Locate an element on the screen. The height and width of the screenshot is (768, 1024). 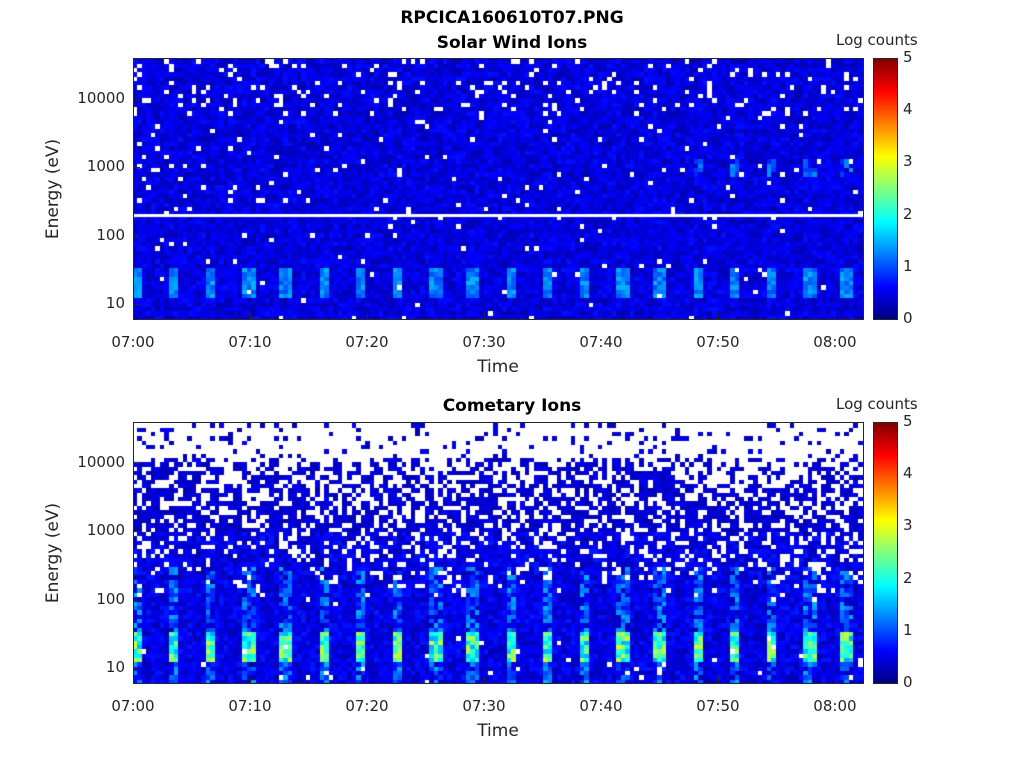
panel-title: Cometary Ions is located at coordinates (512, 406).